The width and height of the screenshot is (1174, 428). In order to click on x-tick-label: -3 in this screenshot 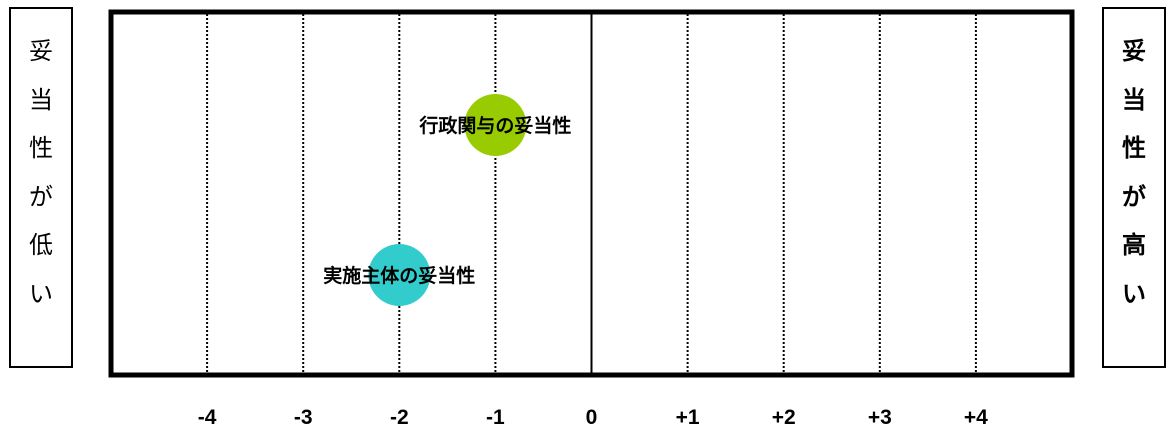, I will do `click(303, 417)`.